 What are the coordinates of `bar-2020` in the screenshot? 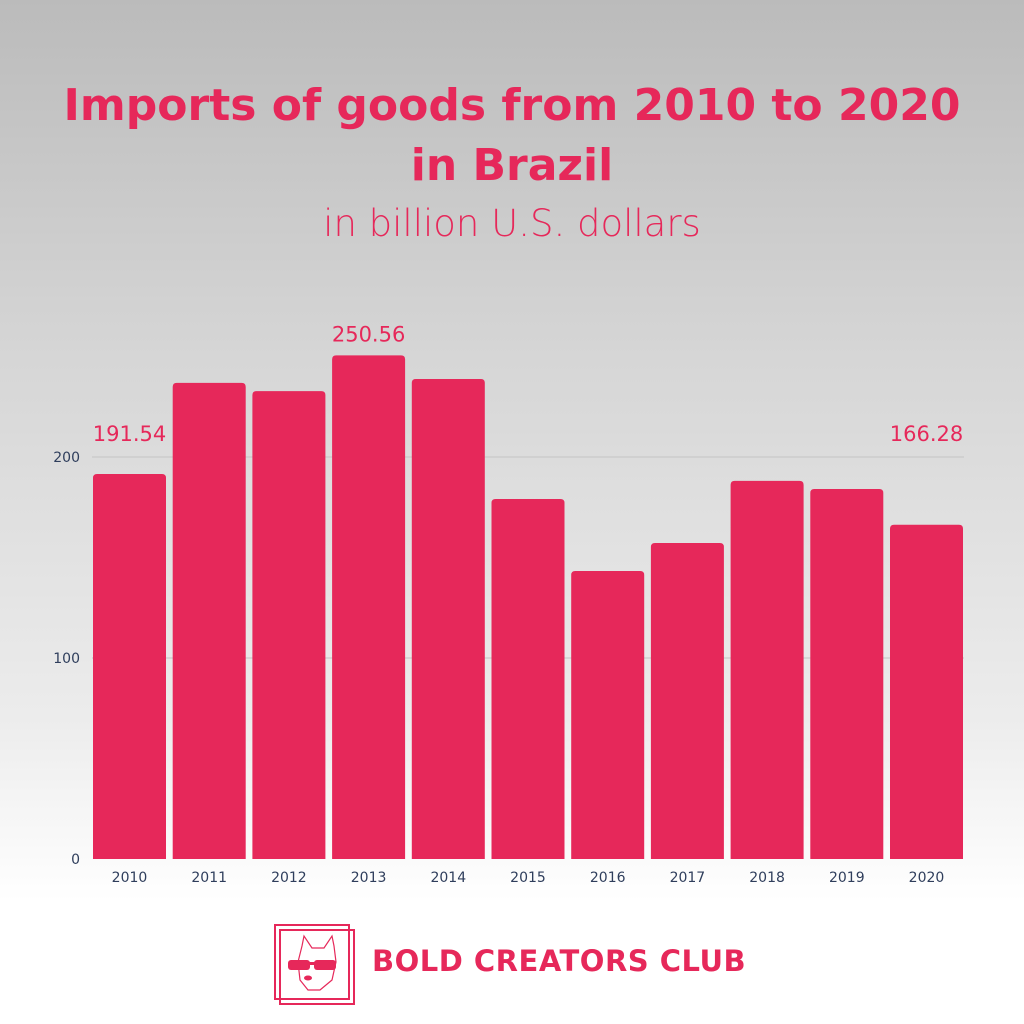 It's located at (926, 691).